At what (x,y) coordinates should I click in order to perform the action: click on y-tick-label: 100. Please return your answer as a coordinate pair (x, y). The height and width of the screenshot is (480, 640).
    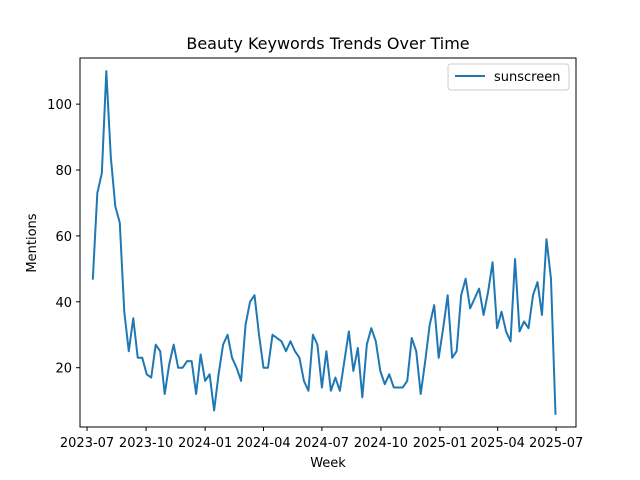
    Looking at the image, I should click on (59, 105).